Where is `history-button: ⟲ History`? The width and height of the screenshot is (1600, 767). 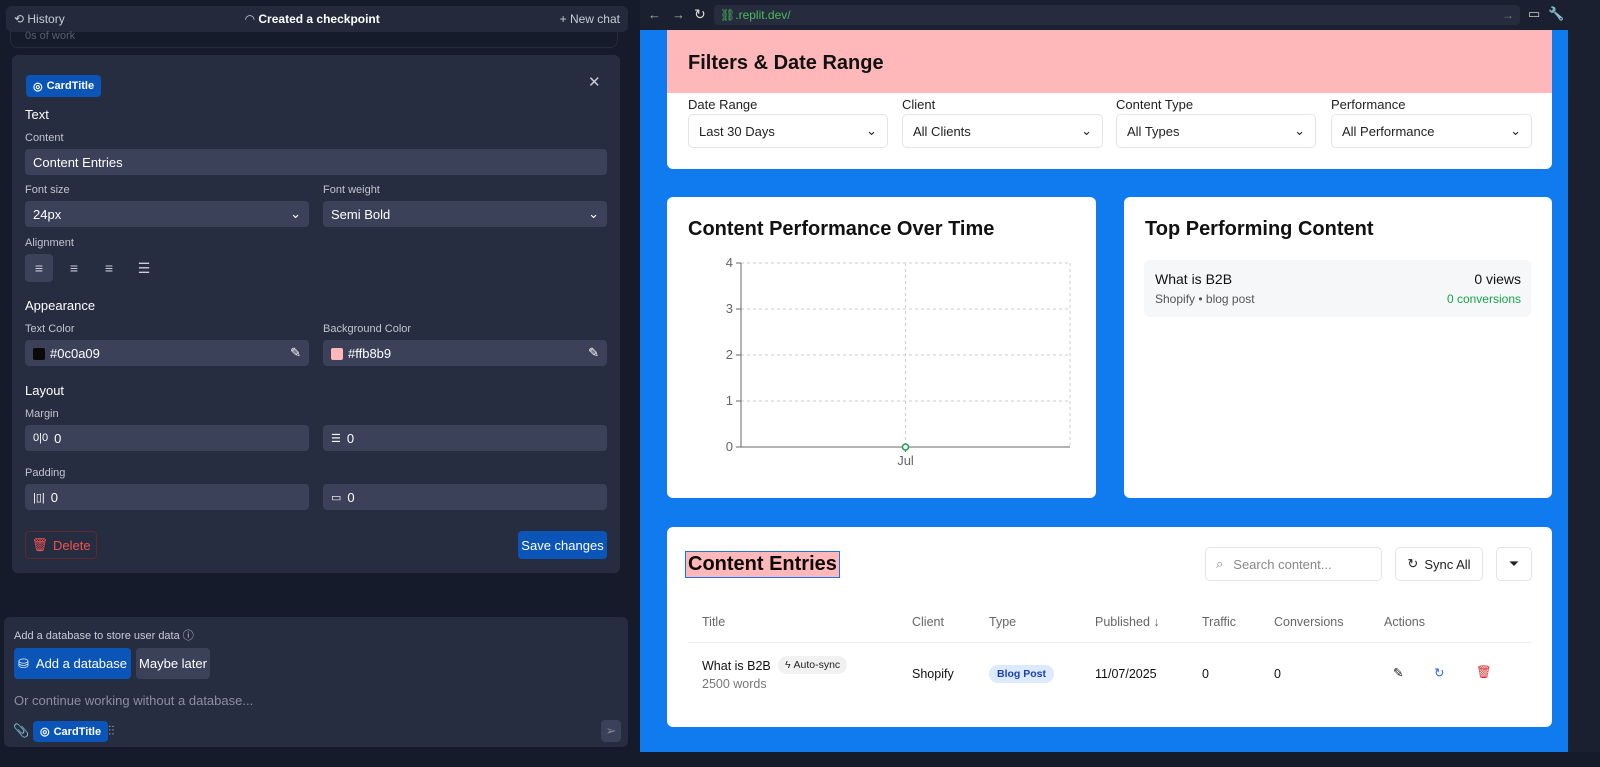 history-button: ⟲ History is located at coordinates (39, 19).